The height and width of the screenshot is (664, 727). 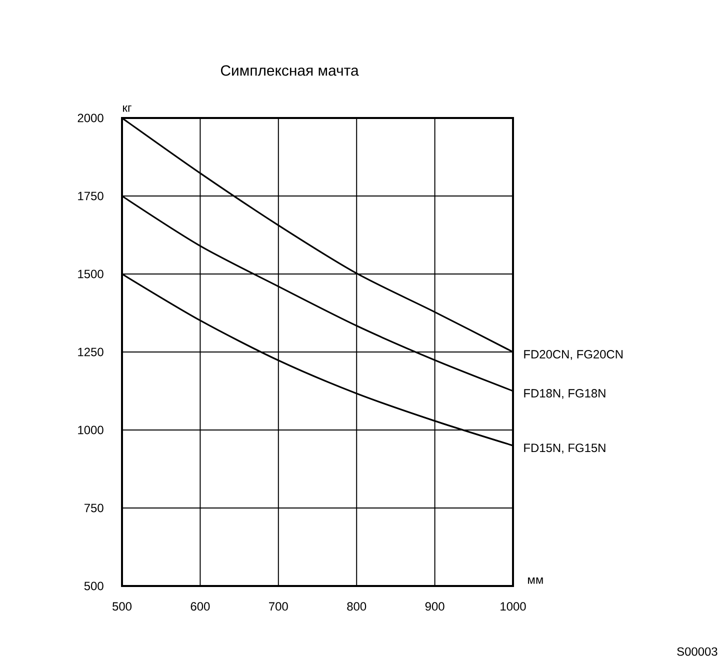 What do you see at coordinates (535, 580) in the screenshot?
I see `x-axis-title: мм` at bounding box center [535, 580].